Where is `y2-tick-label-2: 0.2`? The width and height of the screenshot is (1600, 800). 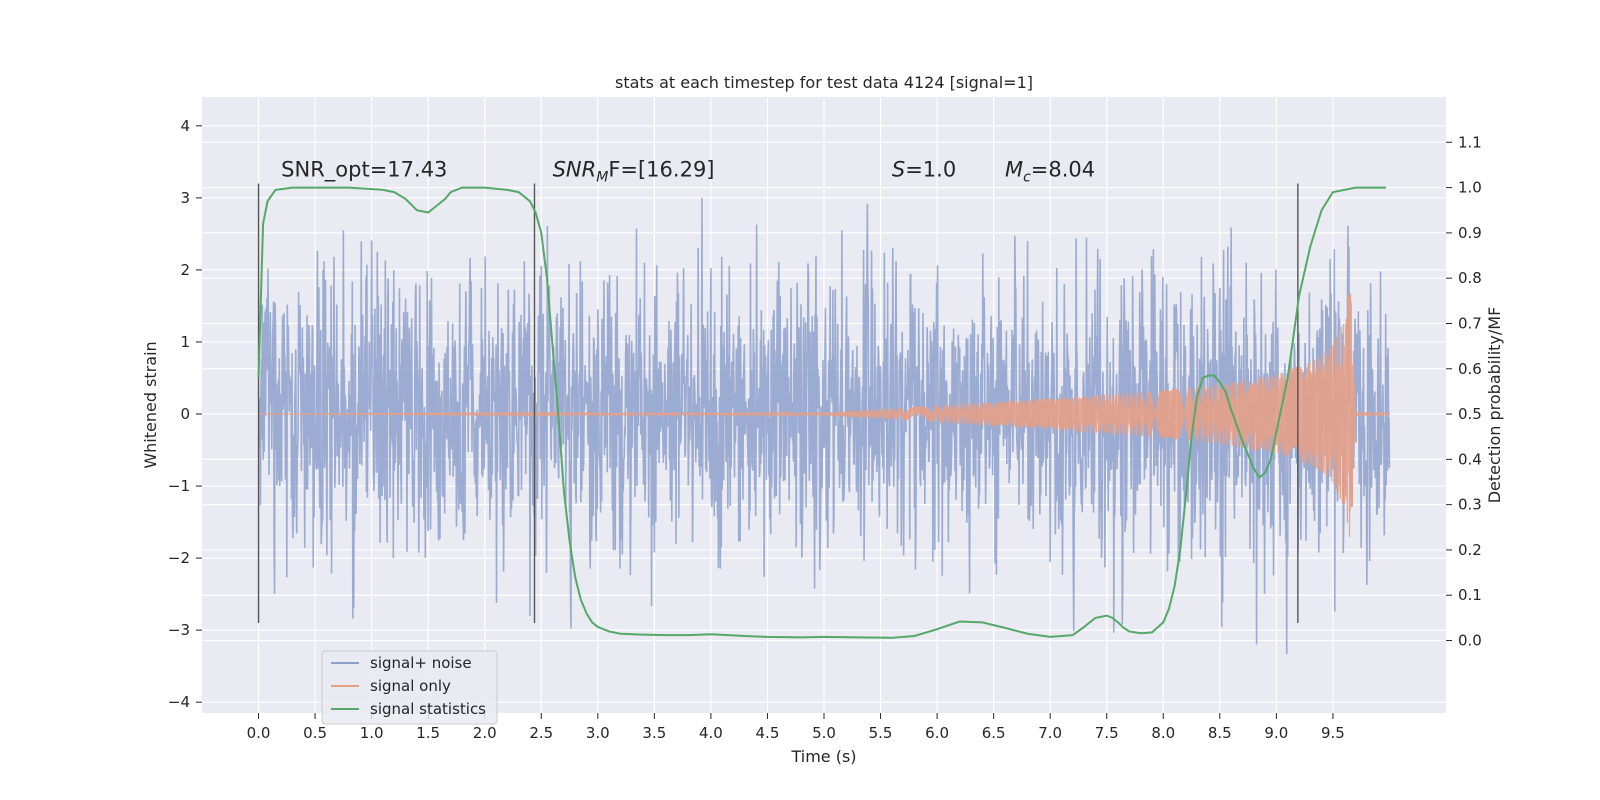 y2-tick-label-2: 0.2 is located at coordinates (1470, 550).